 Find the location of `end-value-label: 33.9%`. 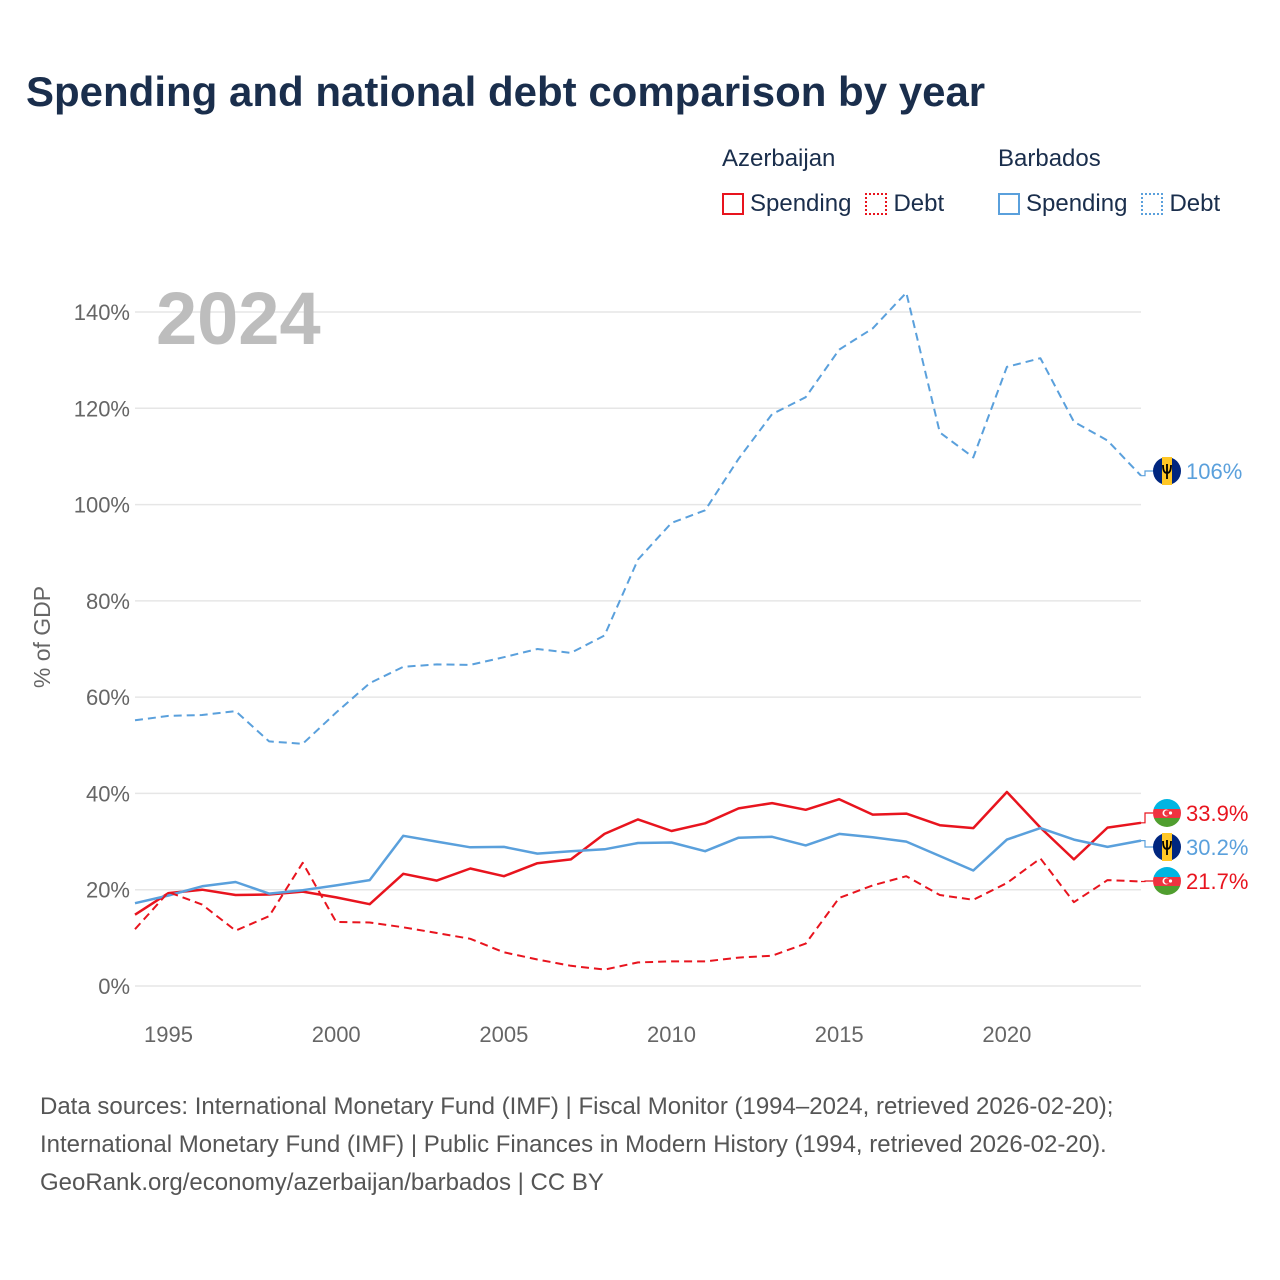

end-value-label: 33.9% is located at coordinates (1217, 813).